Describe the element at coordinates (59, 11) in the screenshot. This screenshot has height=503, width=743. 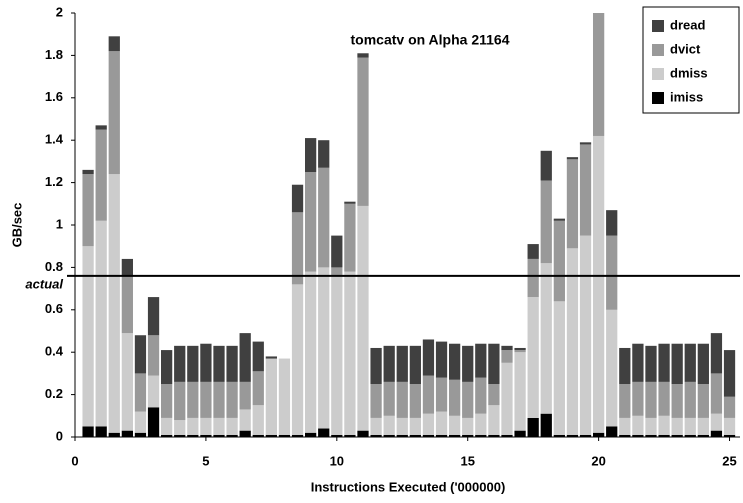
I see `y-tick-label: 2` at that location.